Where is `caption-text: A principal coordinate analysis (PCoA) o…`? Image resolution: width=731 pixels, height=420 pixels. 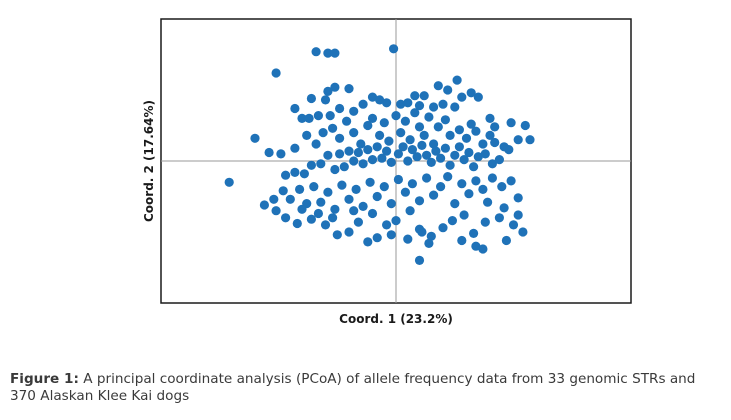 caption-text: A principal coordinate analysis (PCoA) o… is located at coordinates (353, 387).